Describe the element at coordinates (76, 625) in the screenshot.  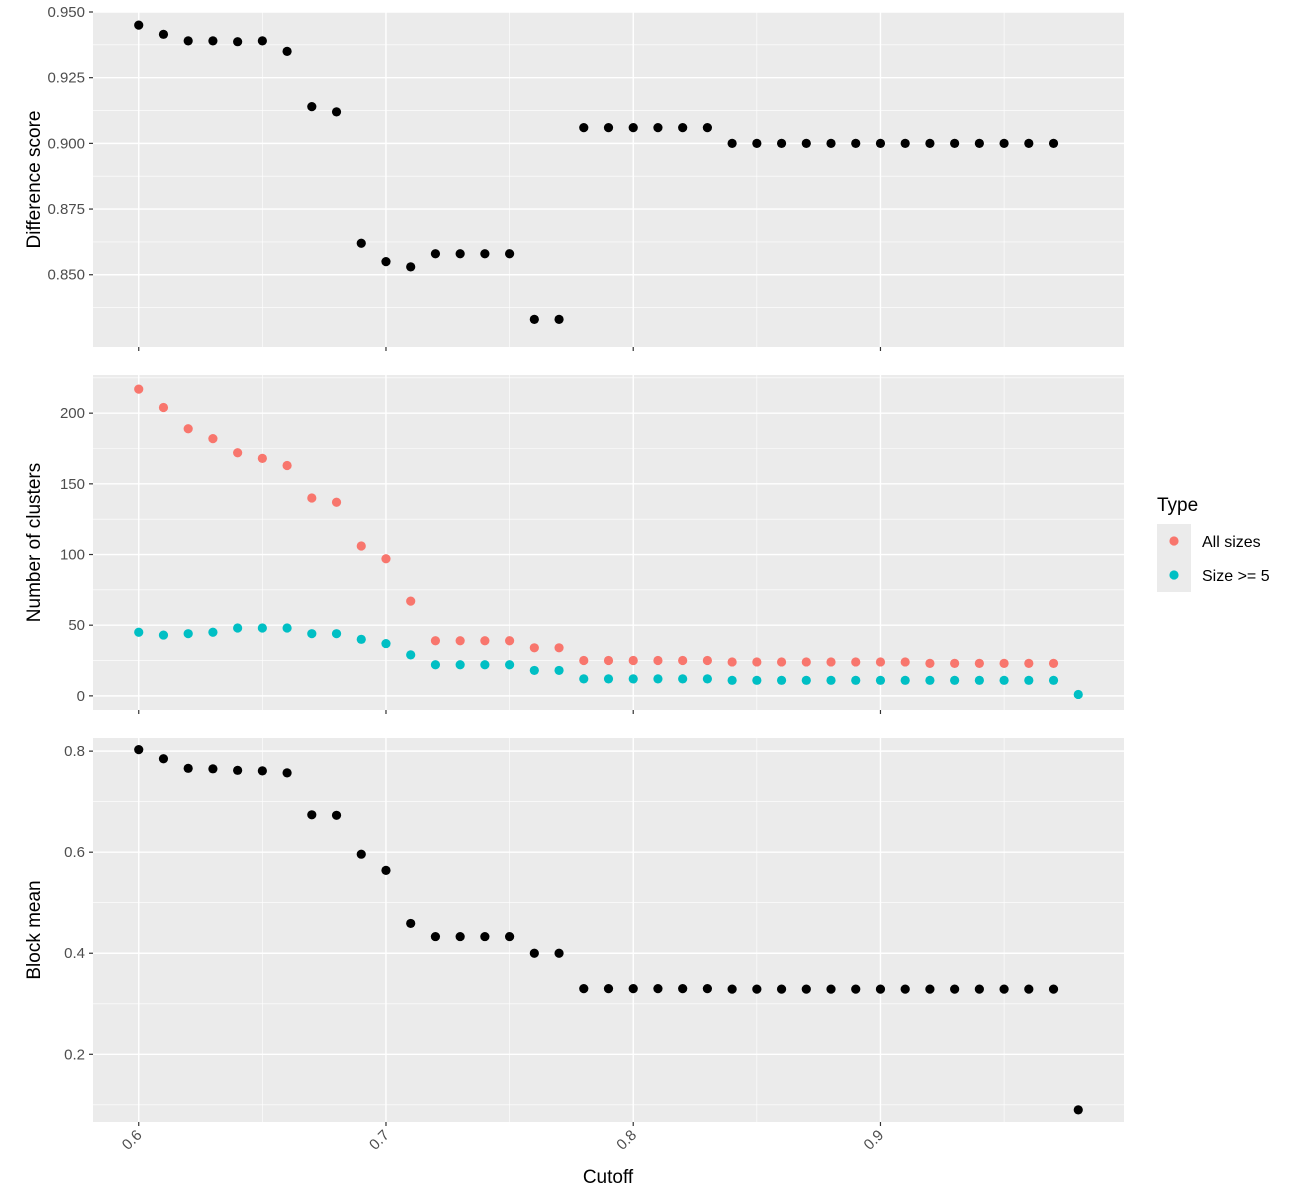
I see `y-tick-label: 50` at that location.